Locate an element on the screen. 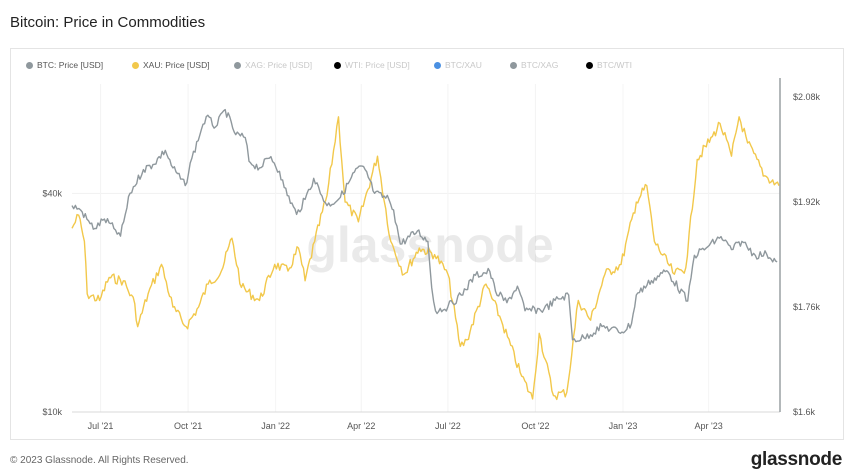  x-tick-label: Jul '22 is located at coordinates (448, 426).